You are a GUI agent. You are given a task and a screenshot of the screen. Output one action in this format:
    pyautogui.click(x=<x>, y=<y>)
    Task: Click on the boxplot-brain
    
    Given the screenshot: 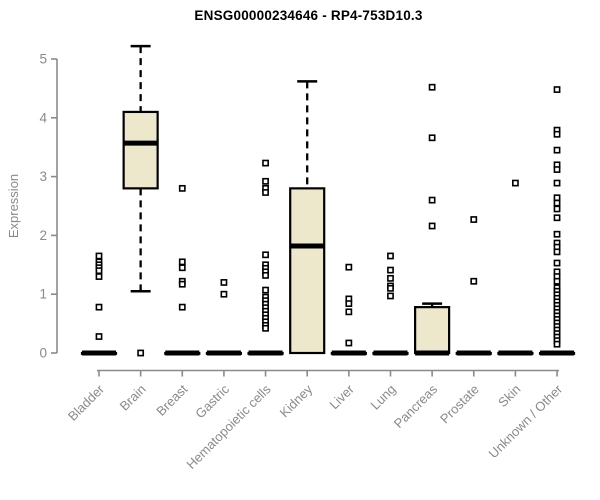 What is the action you would take?
    pyautogui.click(x=140, y=200)
    